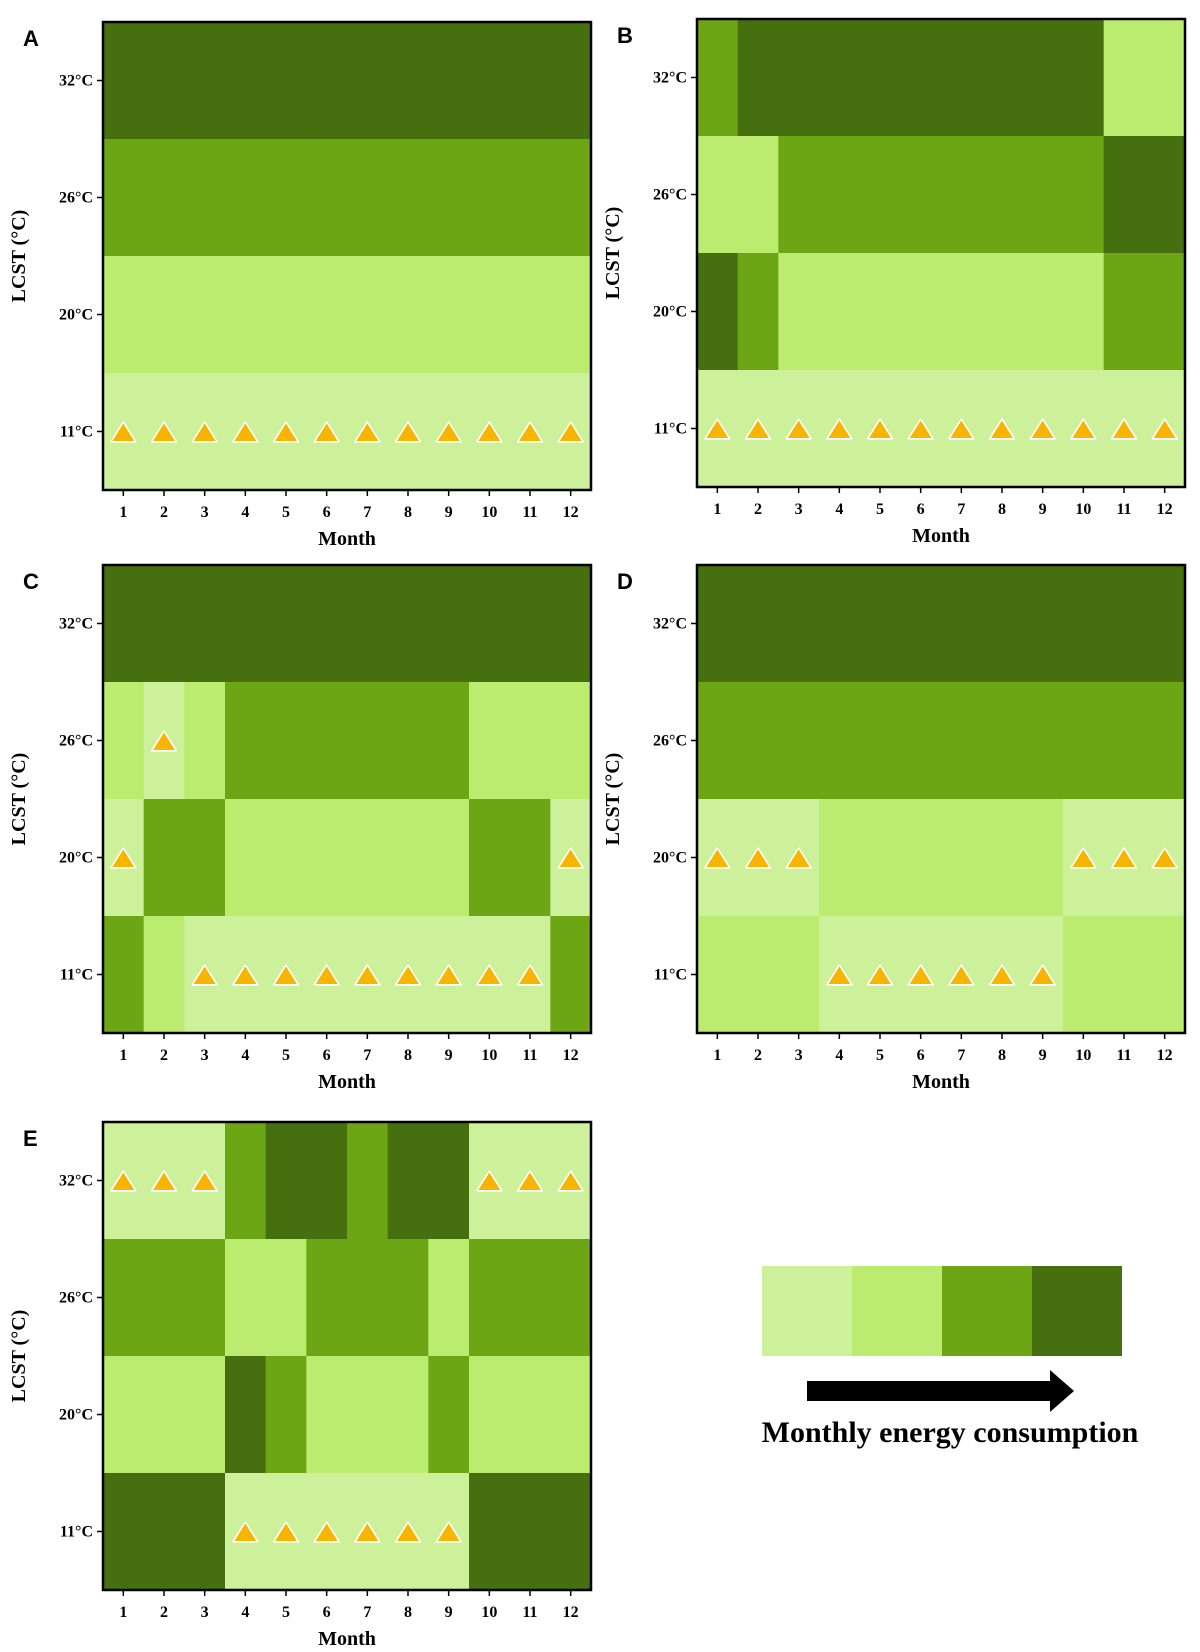 The height and width of the screenshot is (1652, 1200). Describe the element at coordinates (625, 35) in the screenshot. I see `panel-letter: B` at that location.